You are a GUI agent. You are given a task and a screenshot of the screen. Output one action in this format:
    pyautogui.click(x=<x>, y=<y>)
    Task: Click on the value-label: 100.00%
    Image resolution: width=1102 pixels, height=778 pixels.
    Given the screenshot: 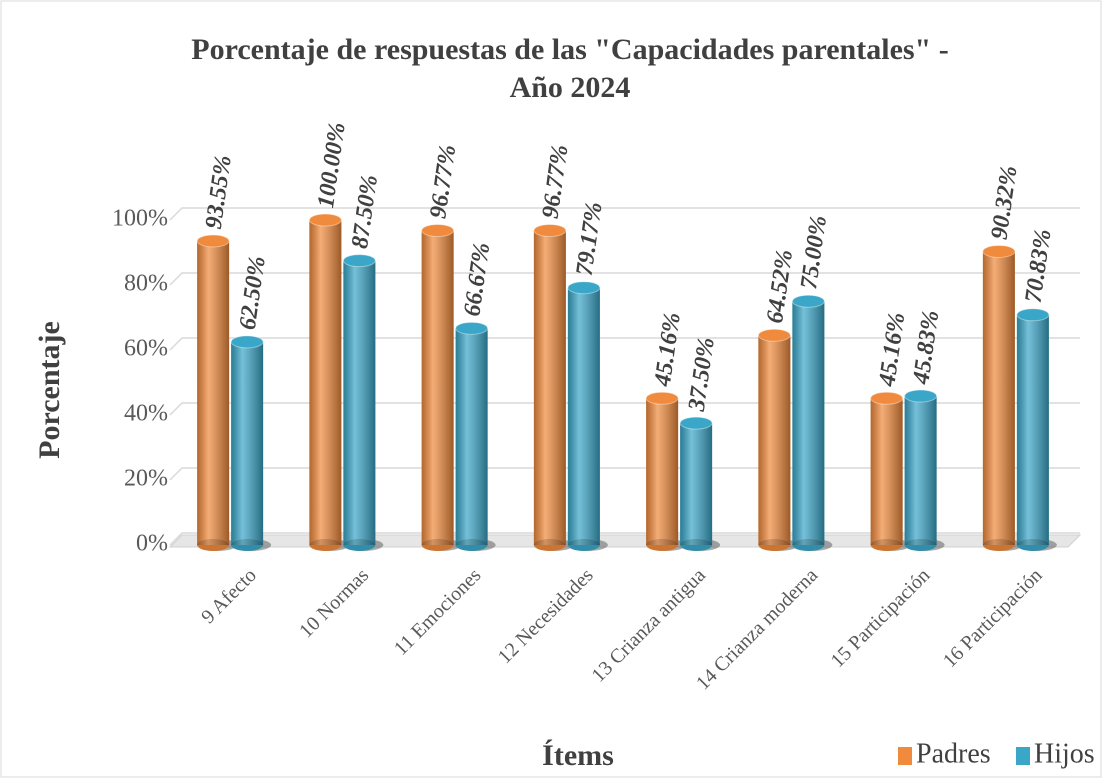 What is the action you would take?
    pyautogui.click(x=332, y=165)
    